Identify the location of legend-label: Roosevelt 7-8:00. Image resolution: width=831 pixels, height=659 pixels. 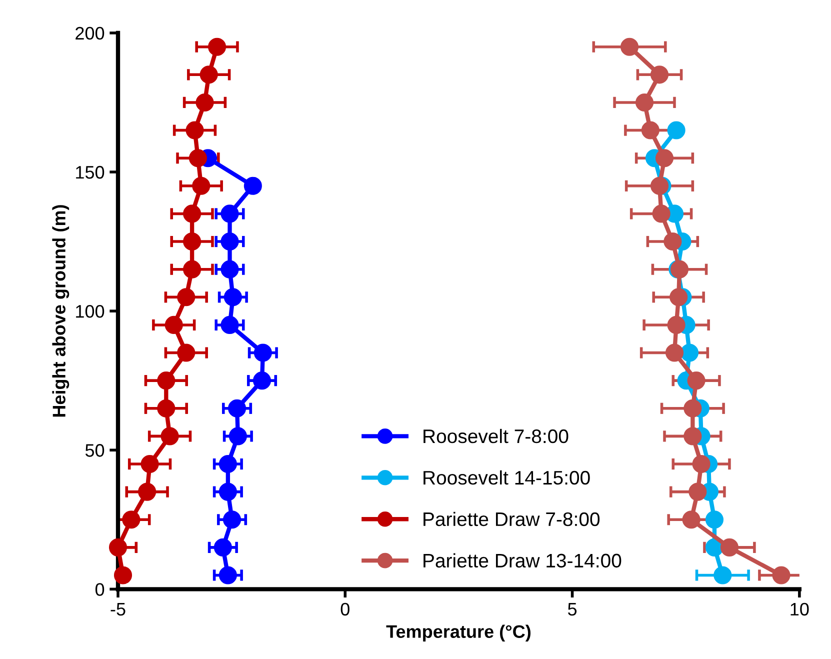
(496, 436).